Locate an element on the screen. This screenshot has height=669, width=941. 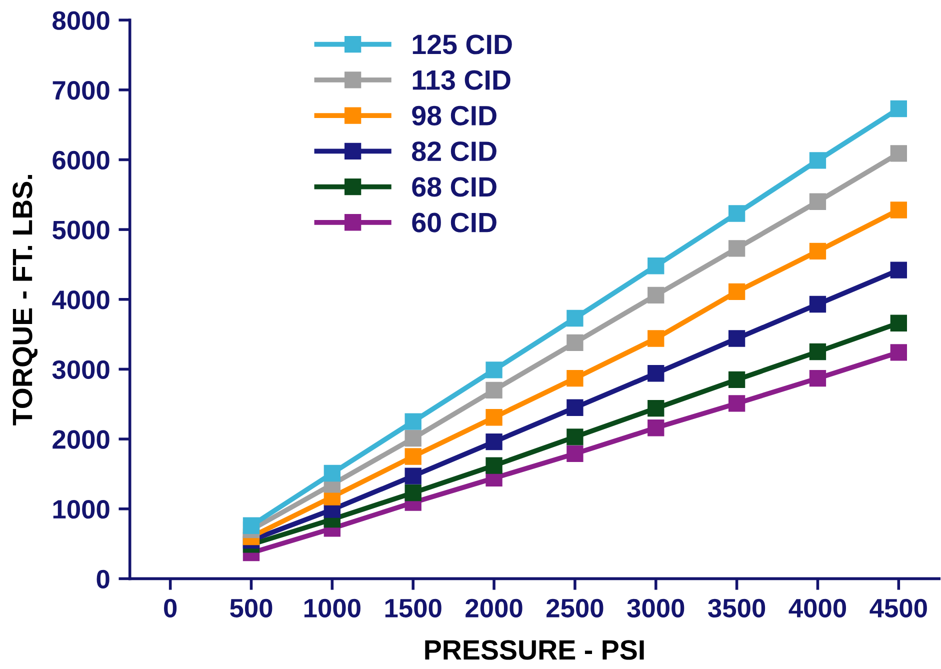
legend-label: 60 CID is located at coordinates (454, 222).